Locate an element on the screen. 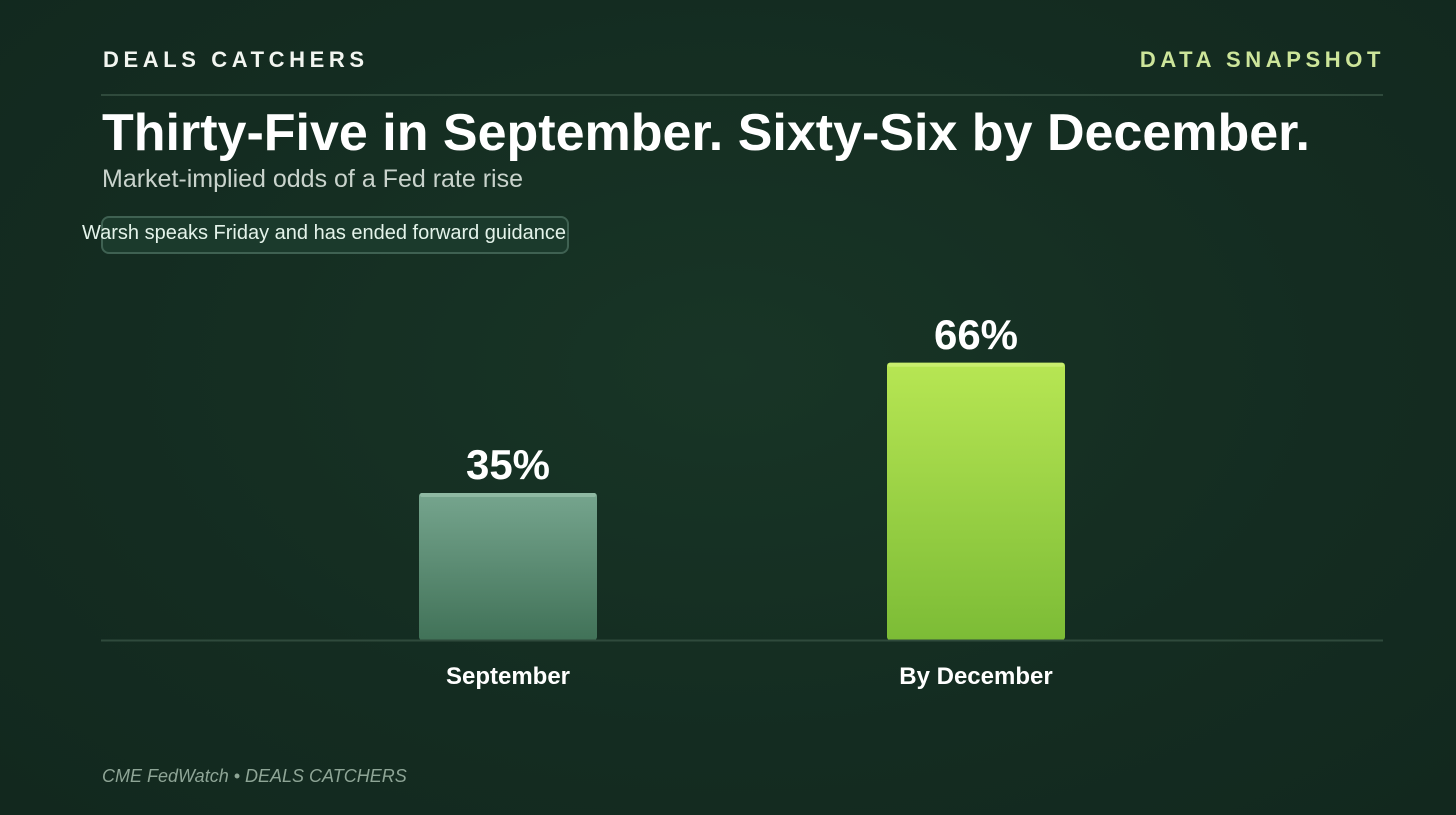 The height and width of the screenshot is (815, 1456). source-credit: CME FedWatch • DEALS CATCHERS is located at coordinates (254, 776).